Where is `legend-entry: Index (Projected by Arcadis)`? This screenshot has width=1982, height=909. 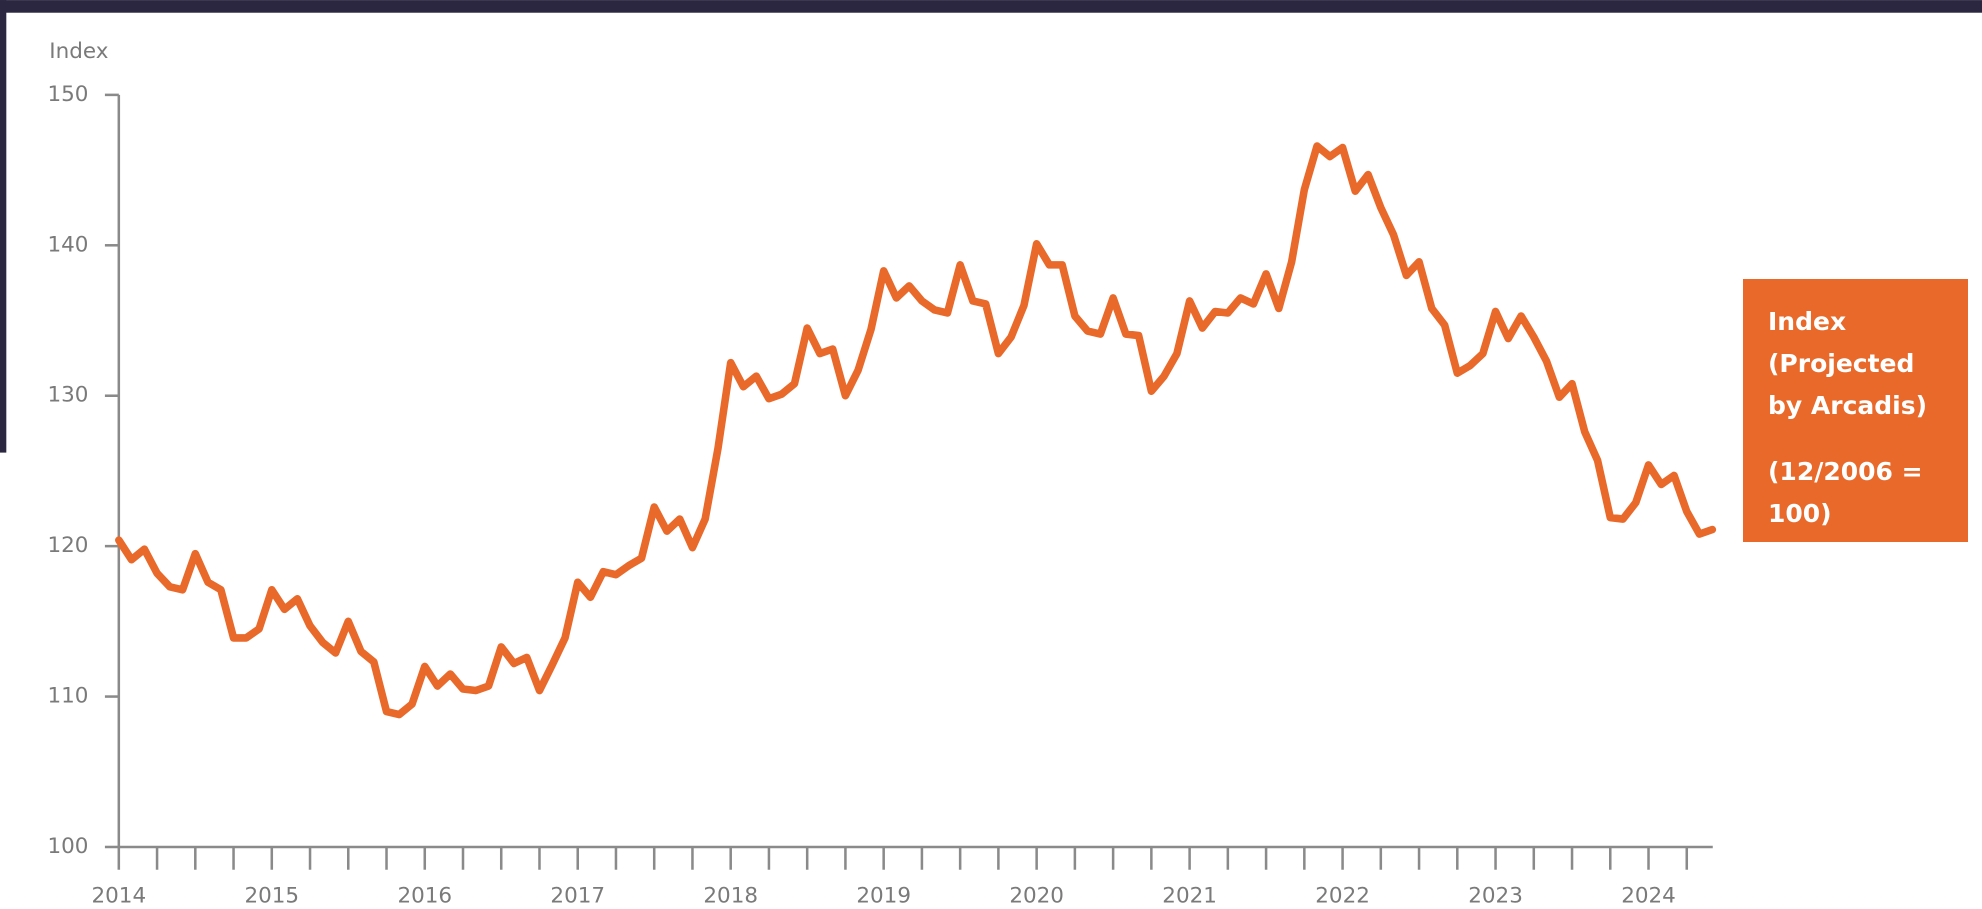 legend-entry: Index (Projected by Arcadis) is located at coordinates (1848, 363).